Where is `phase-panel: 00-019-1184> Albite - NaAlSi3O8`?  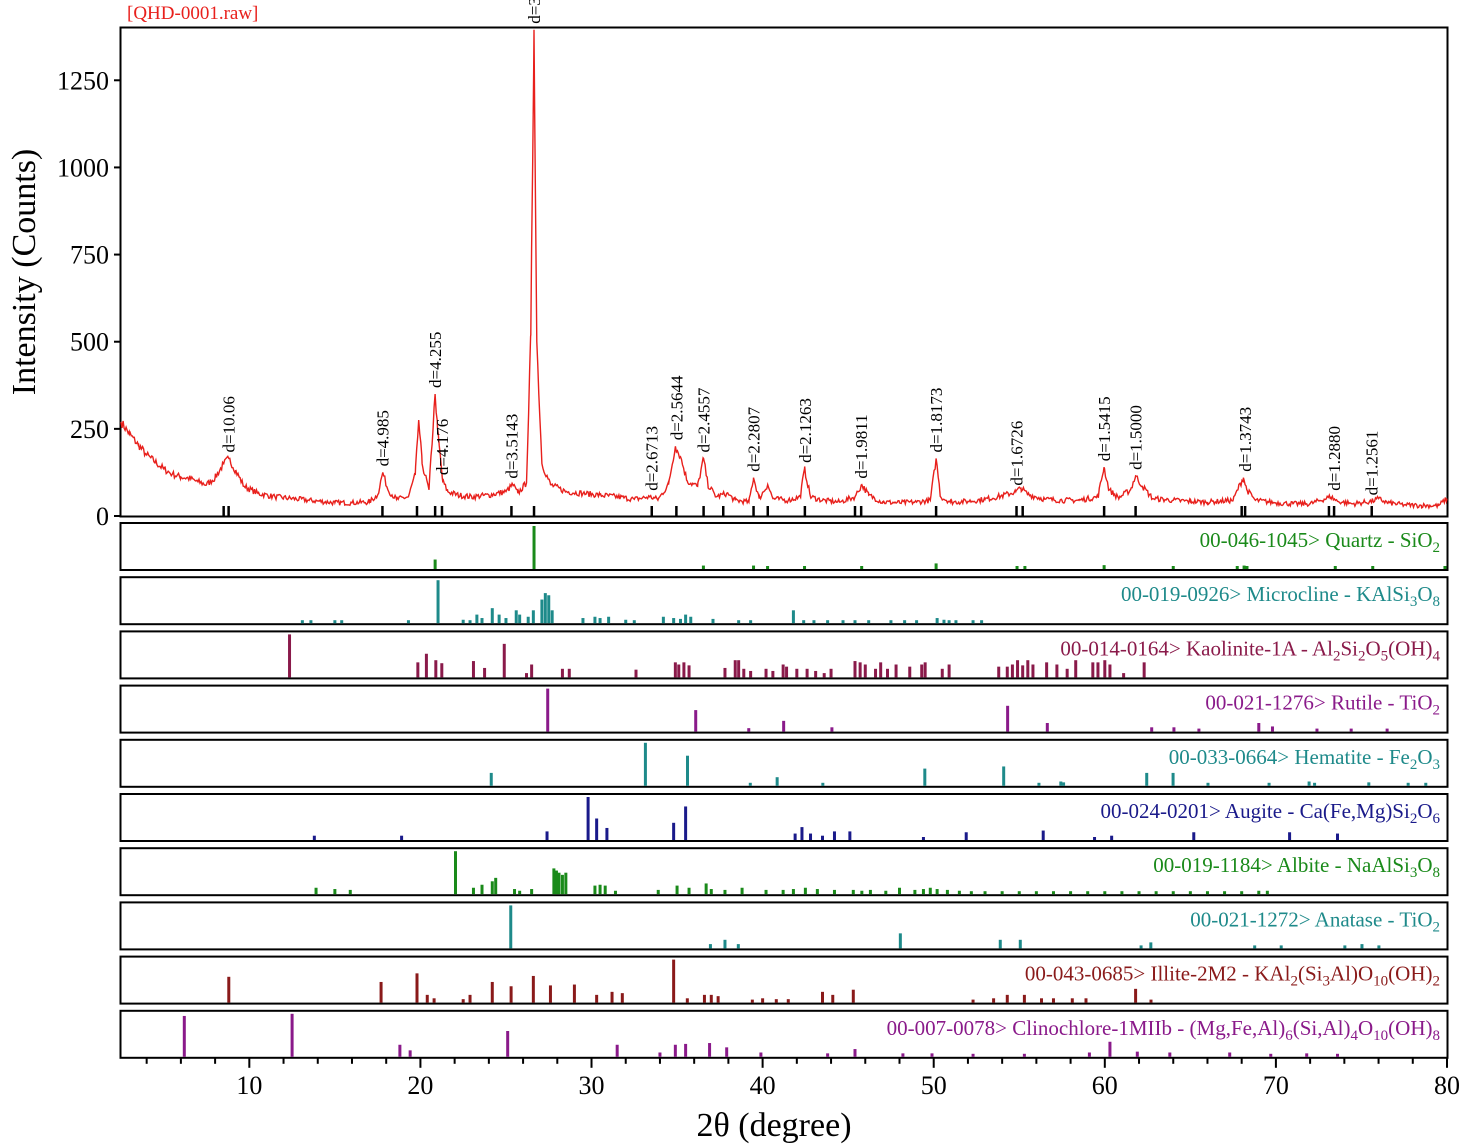
phase-panel: 00-019-1184> Albite - NaAlSi3O8 is located at coordinates (784, 872).